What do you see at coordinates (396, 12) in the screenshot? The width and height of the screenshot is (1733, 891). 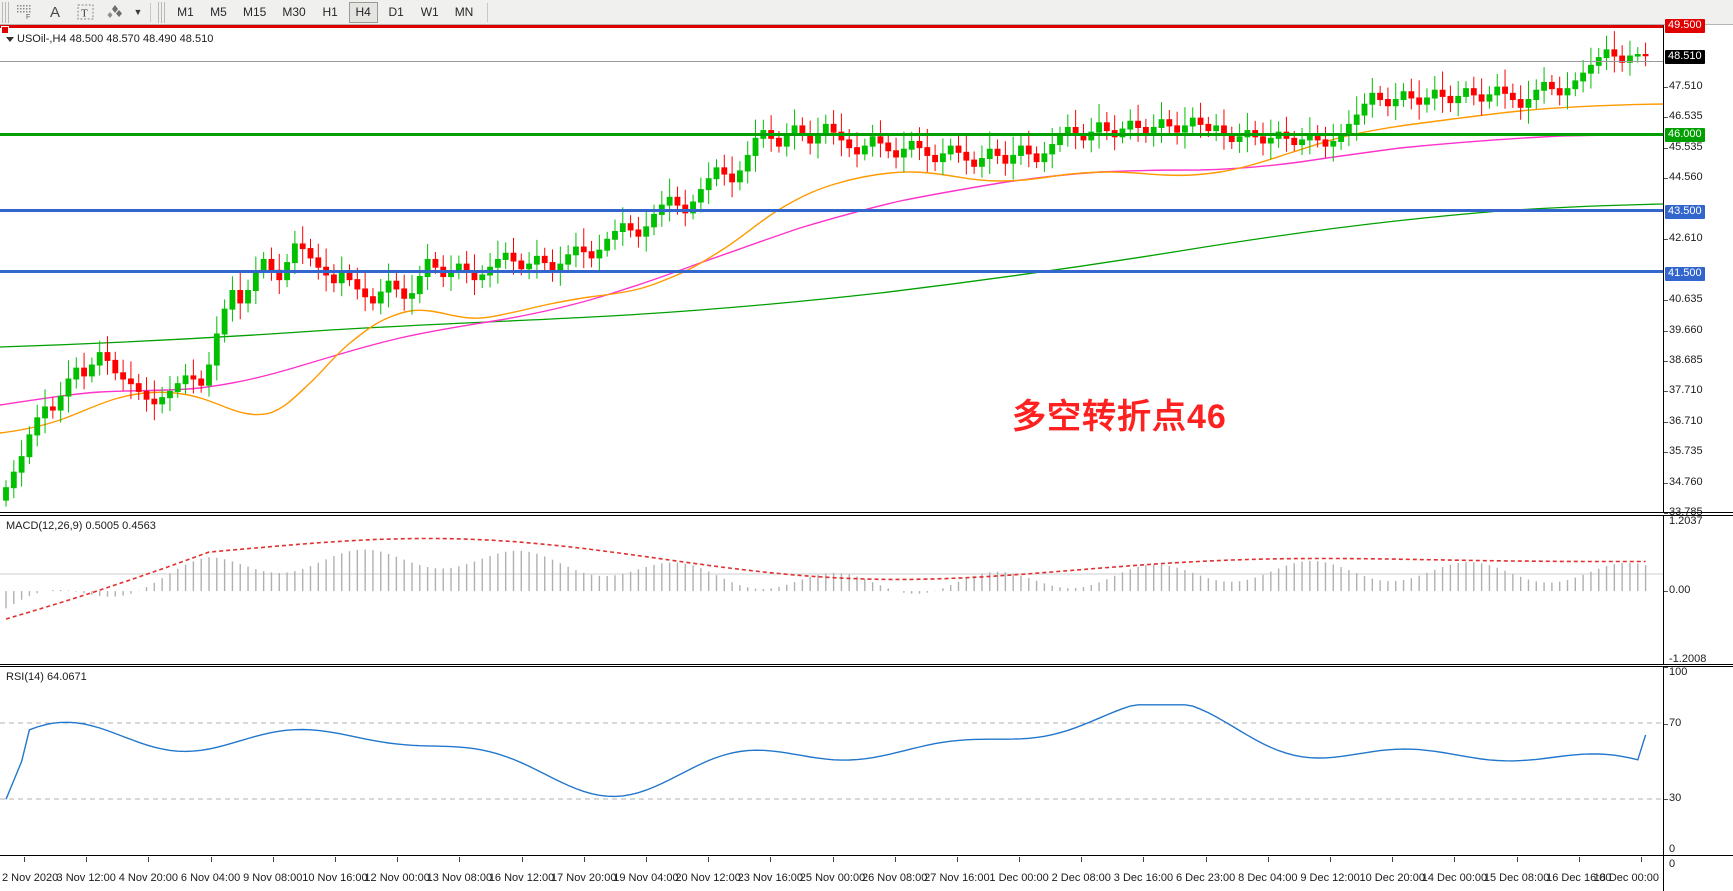 I see `timeframe-d1: D1` at bounding box center [396, 12].